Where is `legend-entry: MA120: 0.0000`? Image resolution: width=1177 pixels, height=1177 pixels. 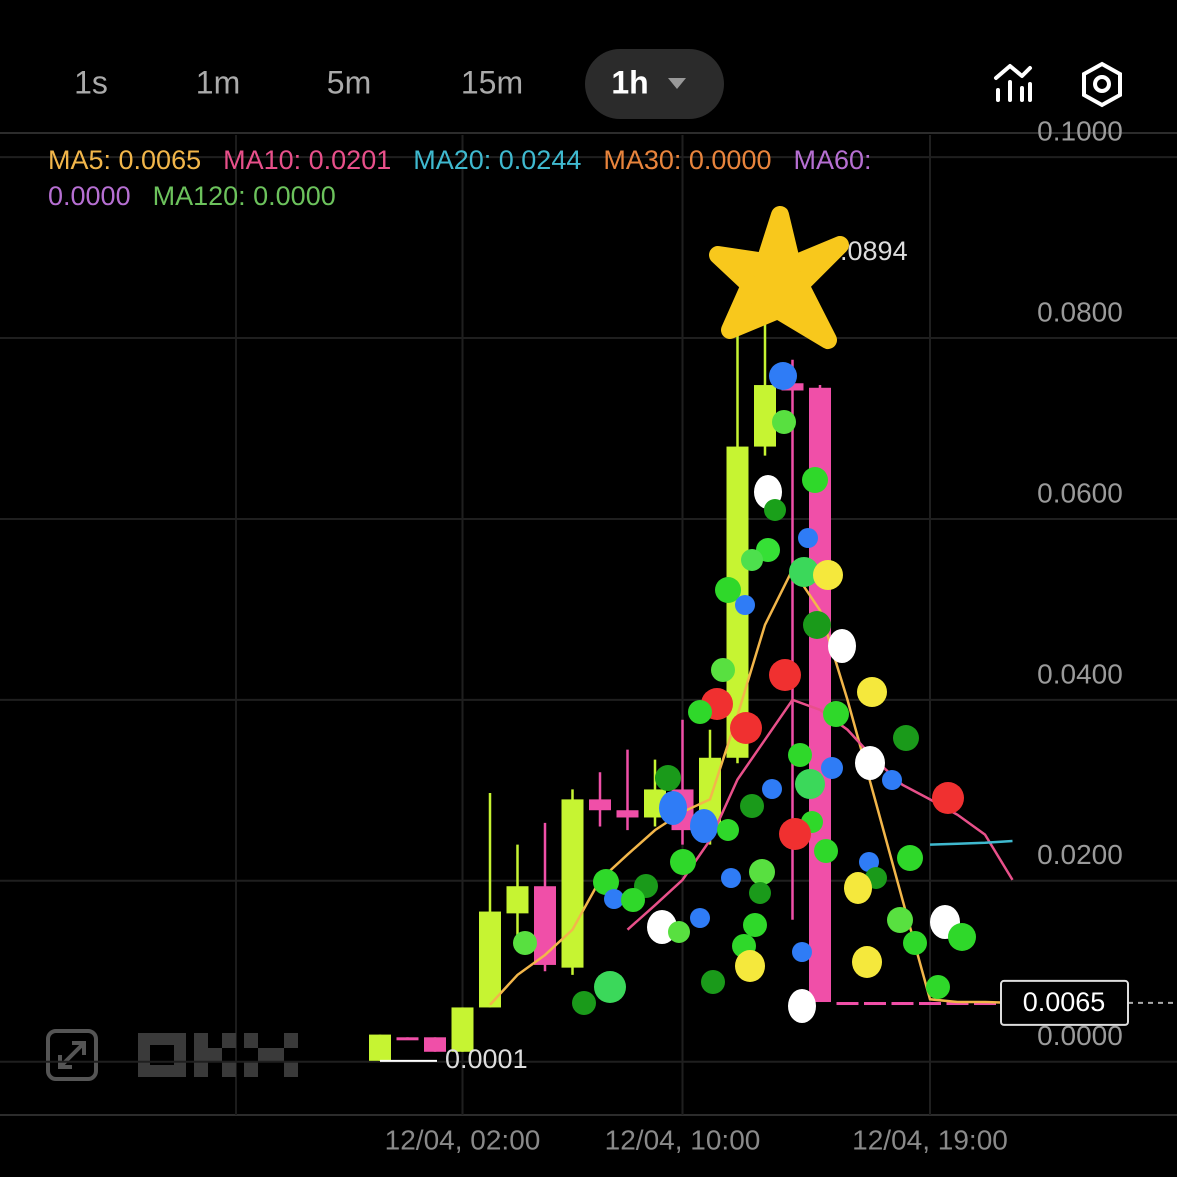 legend-entry: MA120: 0.0000 is located at coordinates (244, 196).